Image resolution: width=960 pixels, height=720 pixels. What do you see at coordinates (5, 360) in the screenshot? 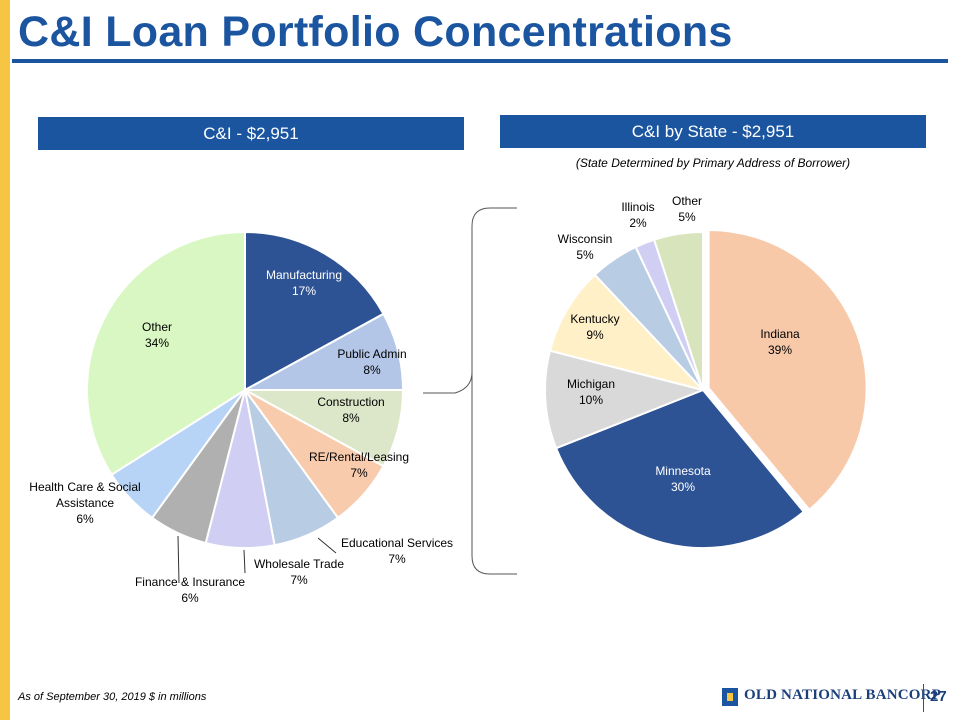
I see `accent-bar` at bounding box center [5, 360].